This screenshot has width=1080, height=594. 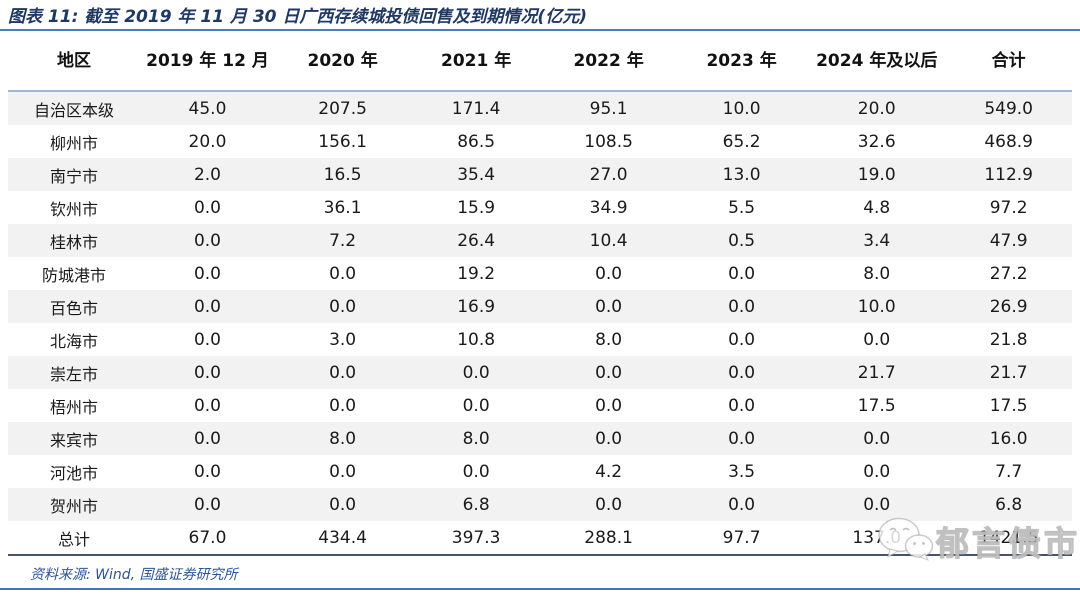 I want to click on region-cell: 自治区本级, so click(x=73, y=110).